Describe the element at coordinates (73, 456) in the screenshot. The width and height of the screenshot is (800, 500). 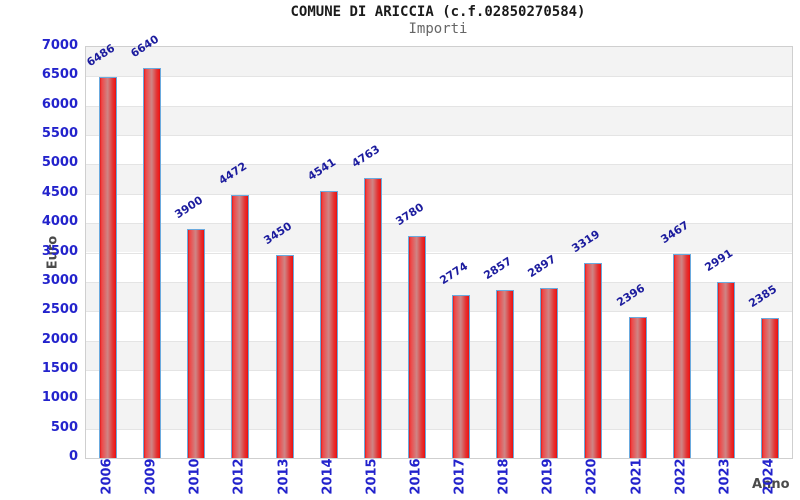
I see `y-axis-tick-label: 0` at that location.